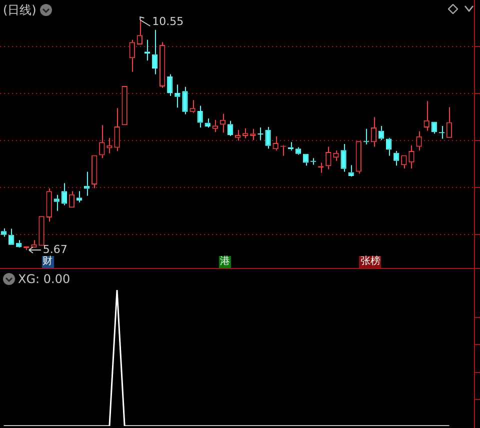 This screenshot has width=480, height=428. I want to click on annotation: 10.55, so click(168, 21).